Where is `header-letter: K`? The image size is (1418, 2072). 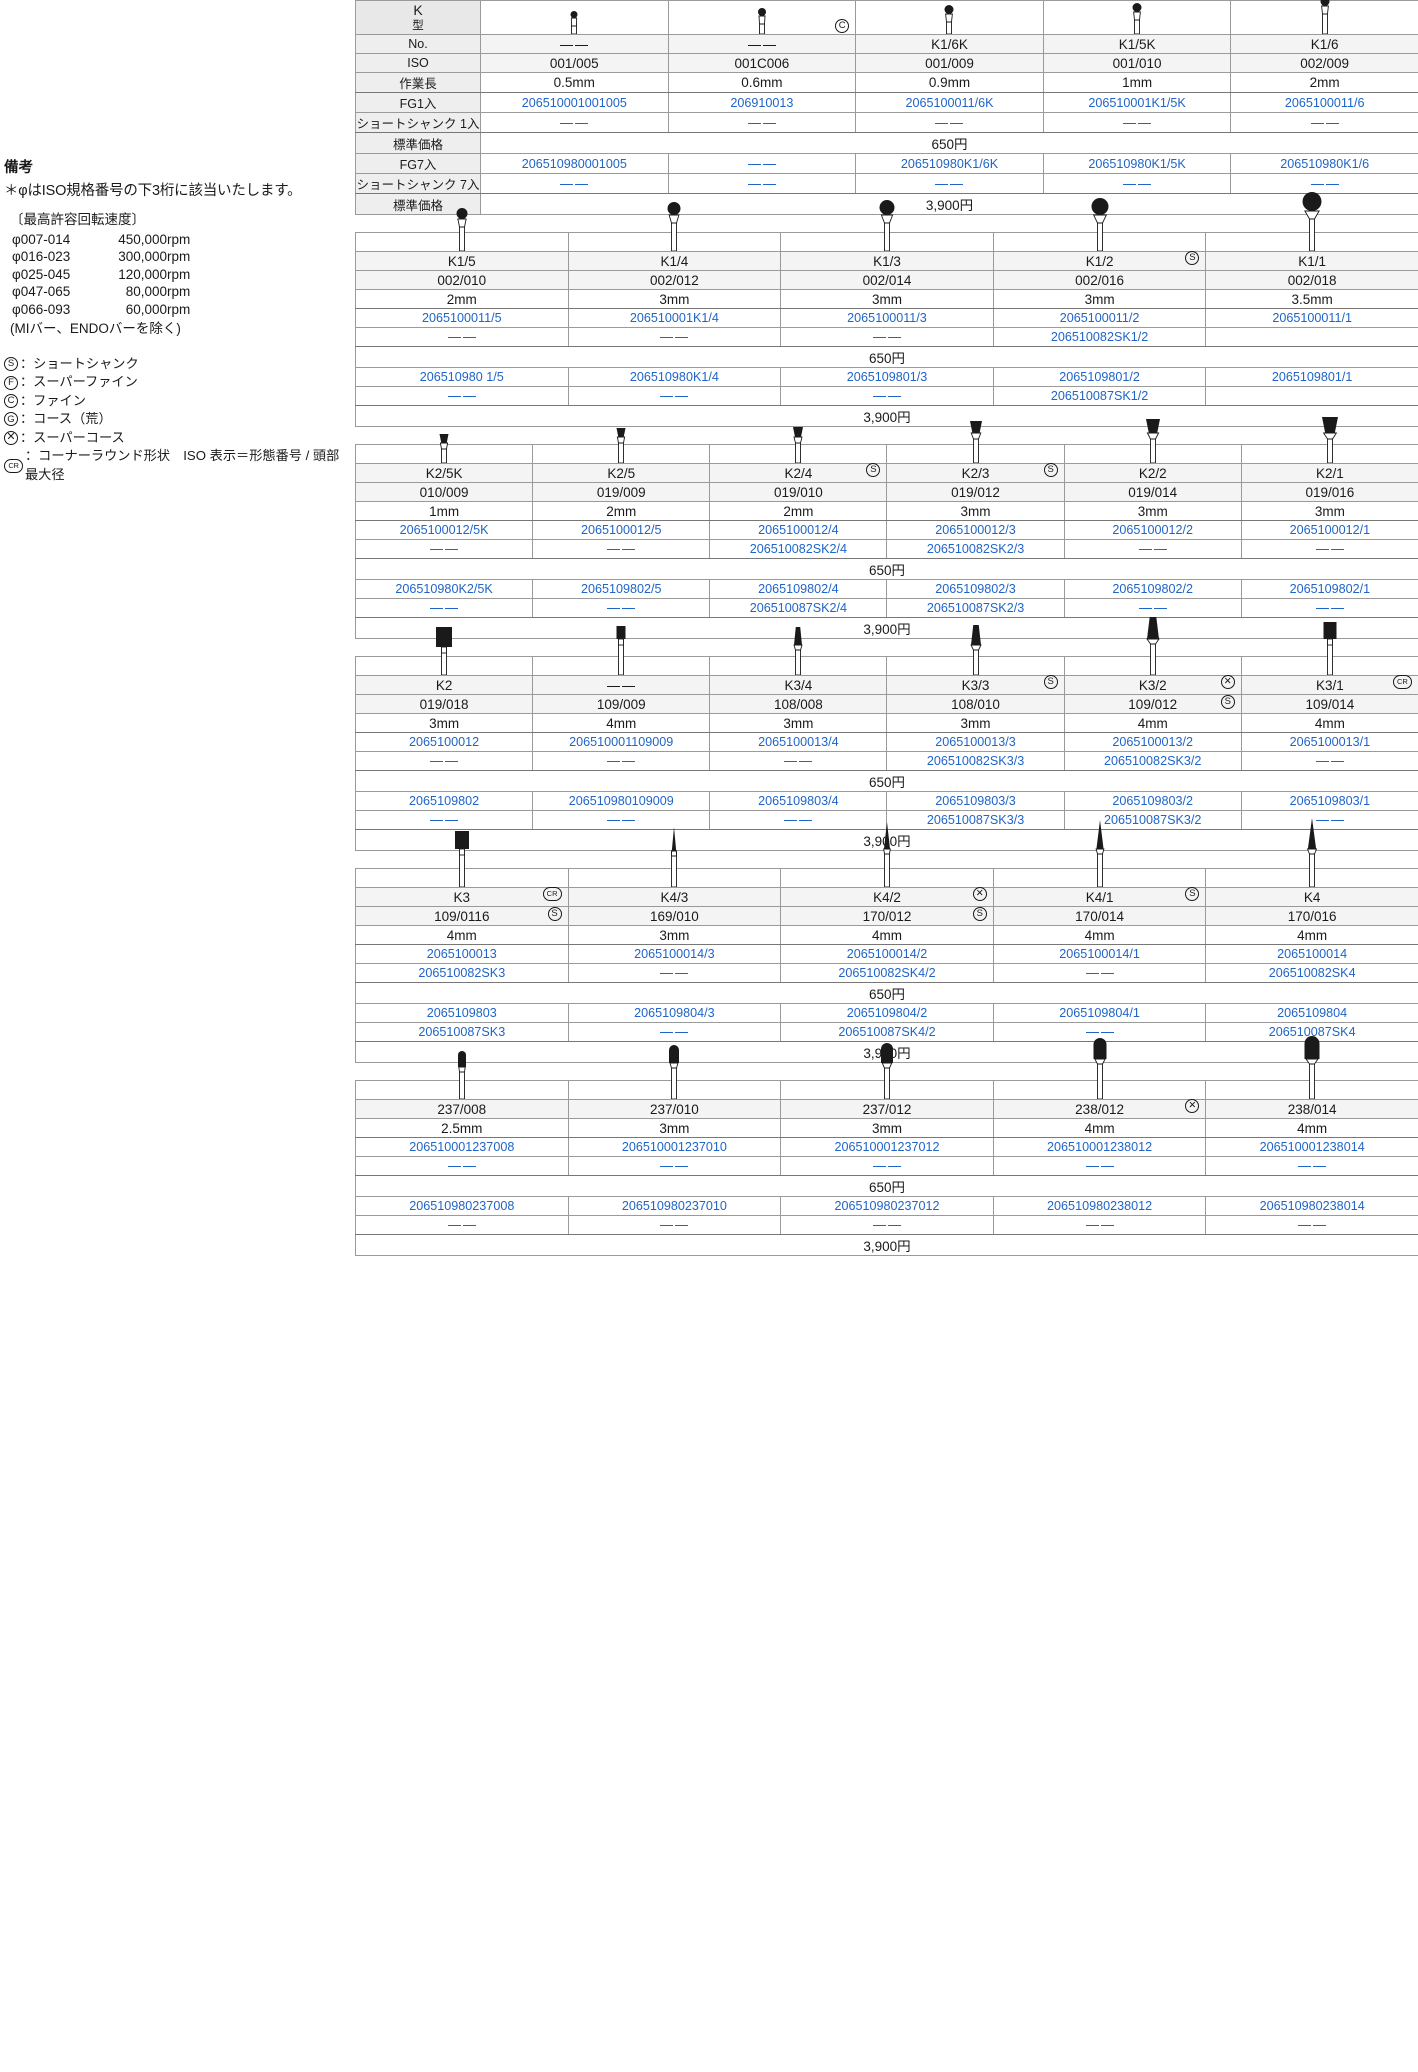
header-letter: K is located at coordinates (418, 10).